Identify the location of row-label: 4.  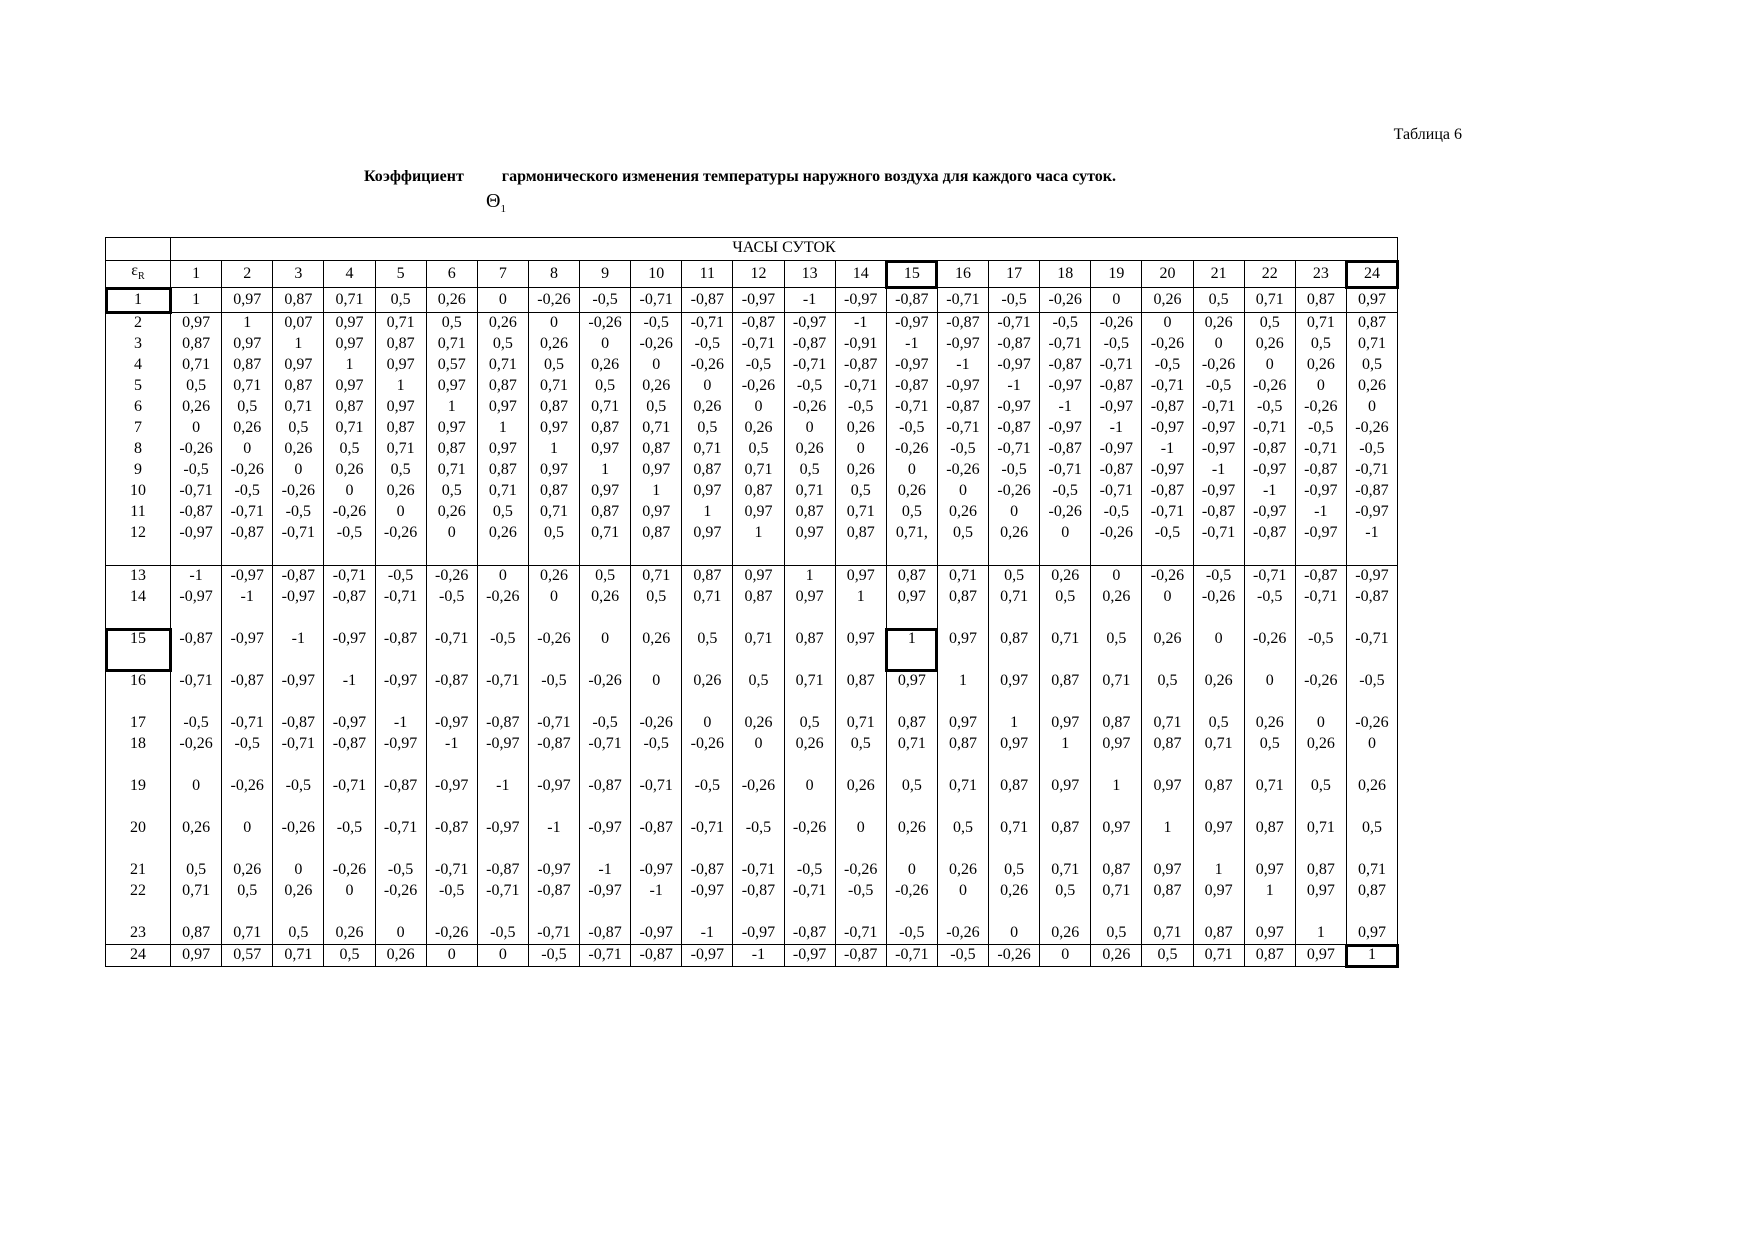
(138, 366).